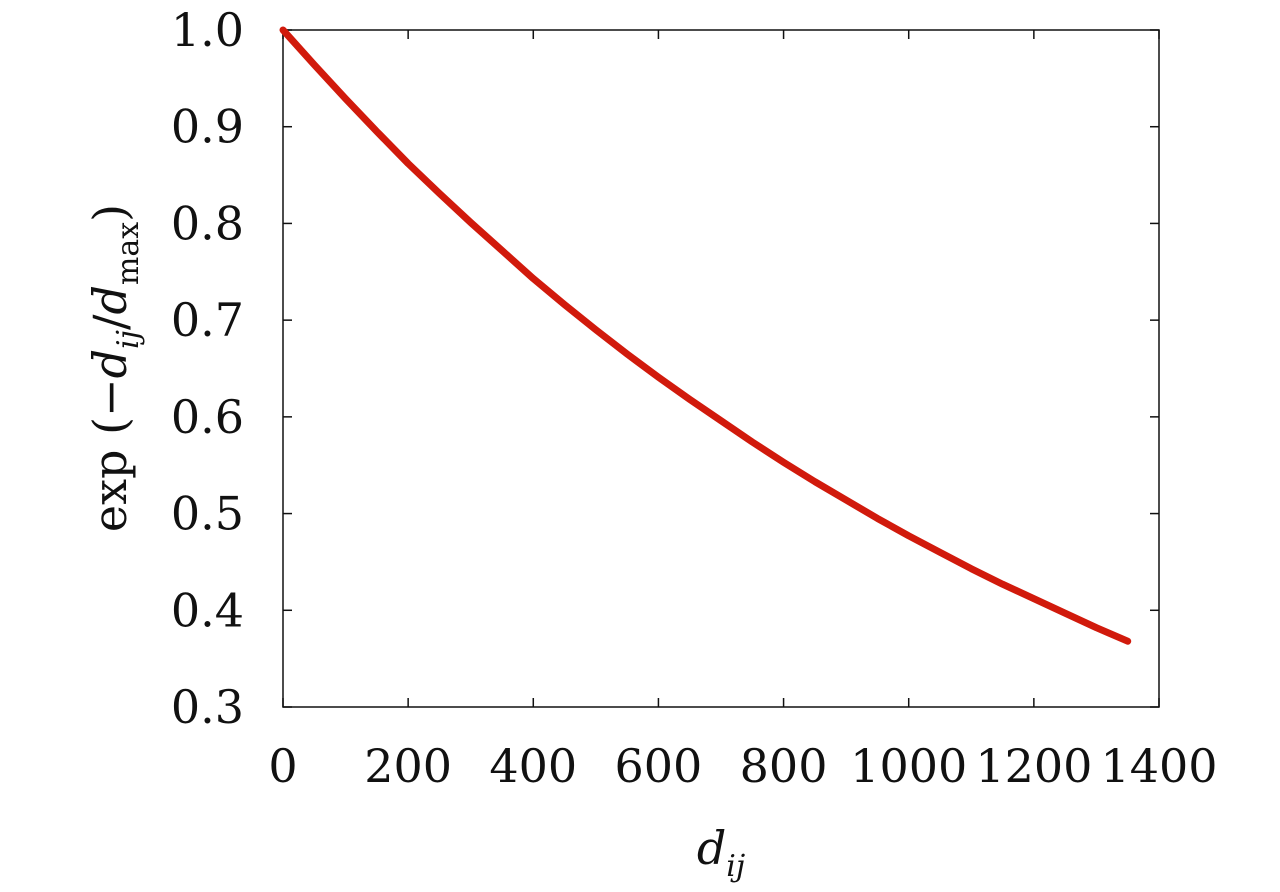  What do you see at coordinates (1033, 766) in the screenshot?
I see `x-tick-label: 1200` at bounding box center [1033, 766].